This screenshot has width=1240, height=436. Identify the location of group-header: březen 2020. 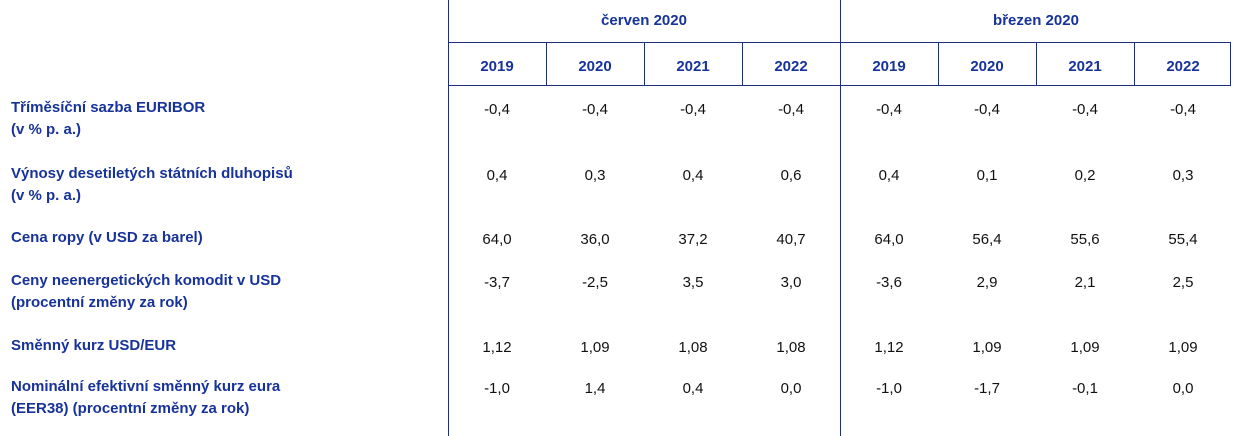
(1036, 20).